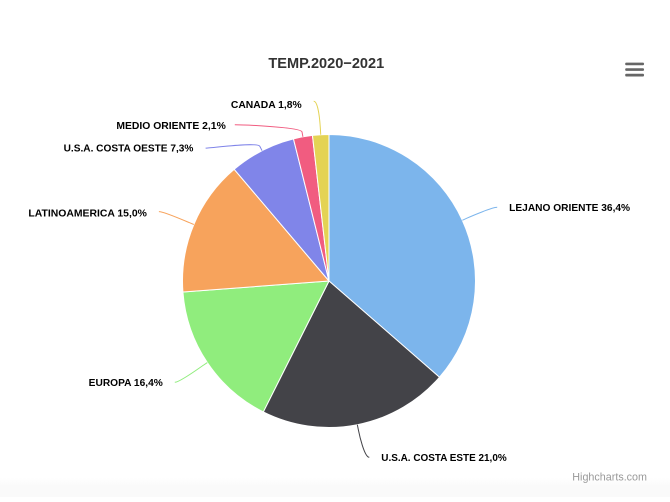  What do you see at coordinates (266, 105) in the screenshot?
I see `svg-text: CANADA 1,8%` at bounding box center [266, 105].